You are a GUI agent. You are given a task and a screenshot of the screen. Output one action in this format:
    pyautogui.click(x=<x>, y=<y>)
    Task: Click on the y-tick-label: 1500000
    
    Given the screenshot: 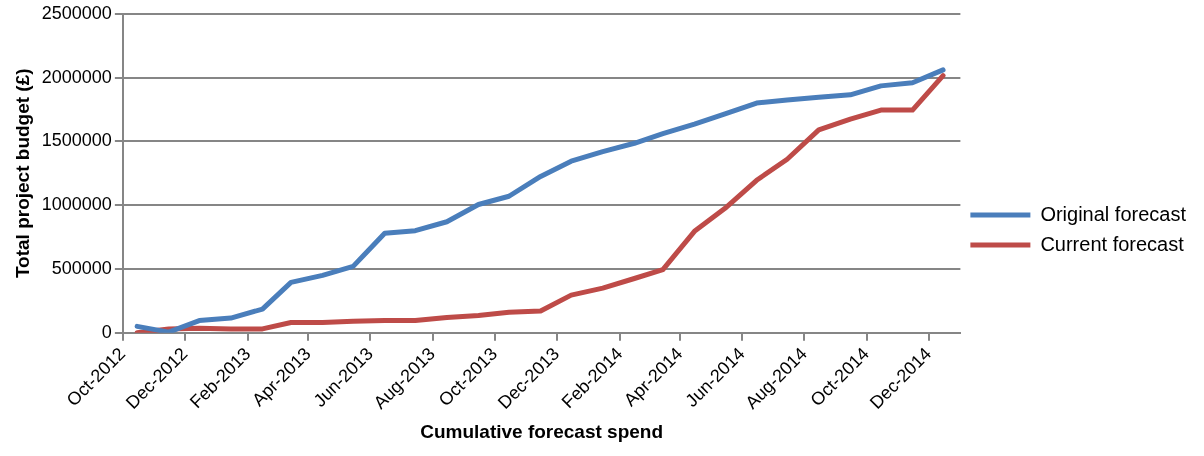 What is the action you would take?
    pyautogui.click(x=76, y=140)
    